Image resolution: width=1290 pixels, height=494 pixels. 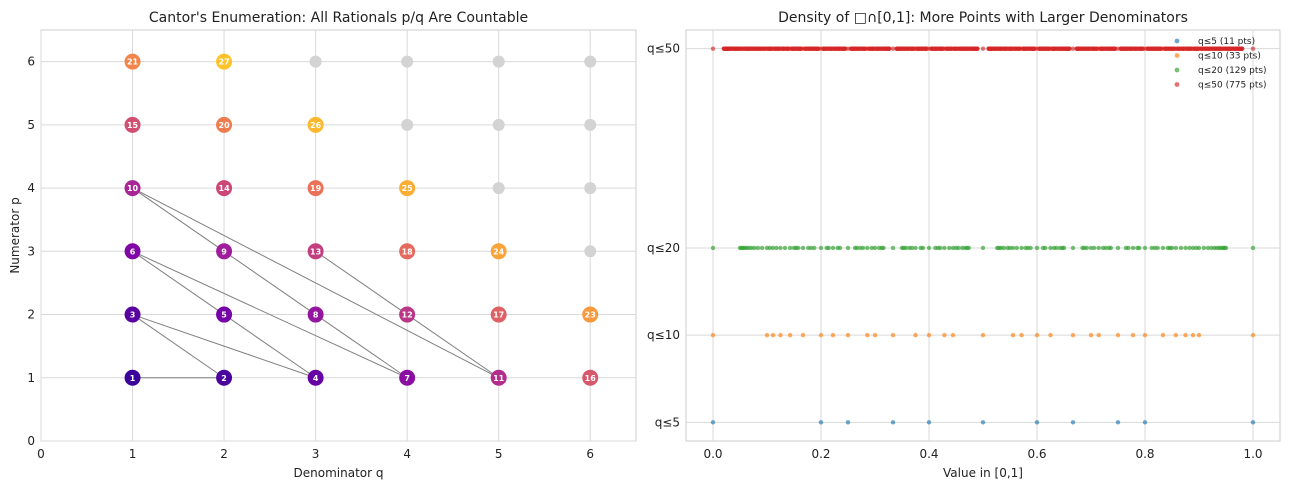 I want to click on enumeration-order-label: 3, so click(x=133, y=315).